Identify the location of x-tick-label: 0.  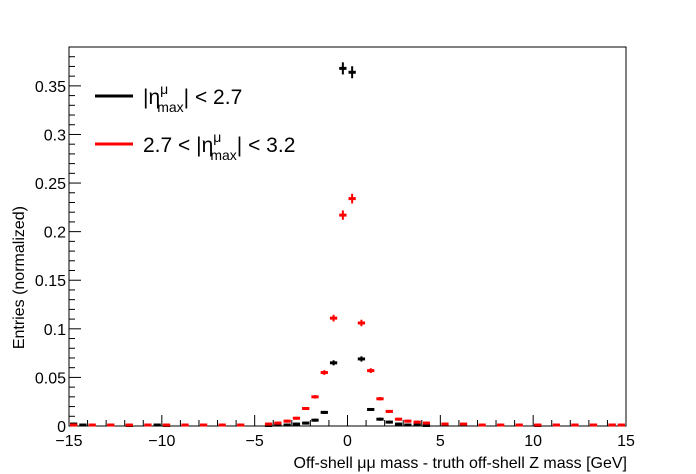
(347, 441).